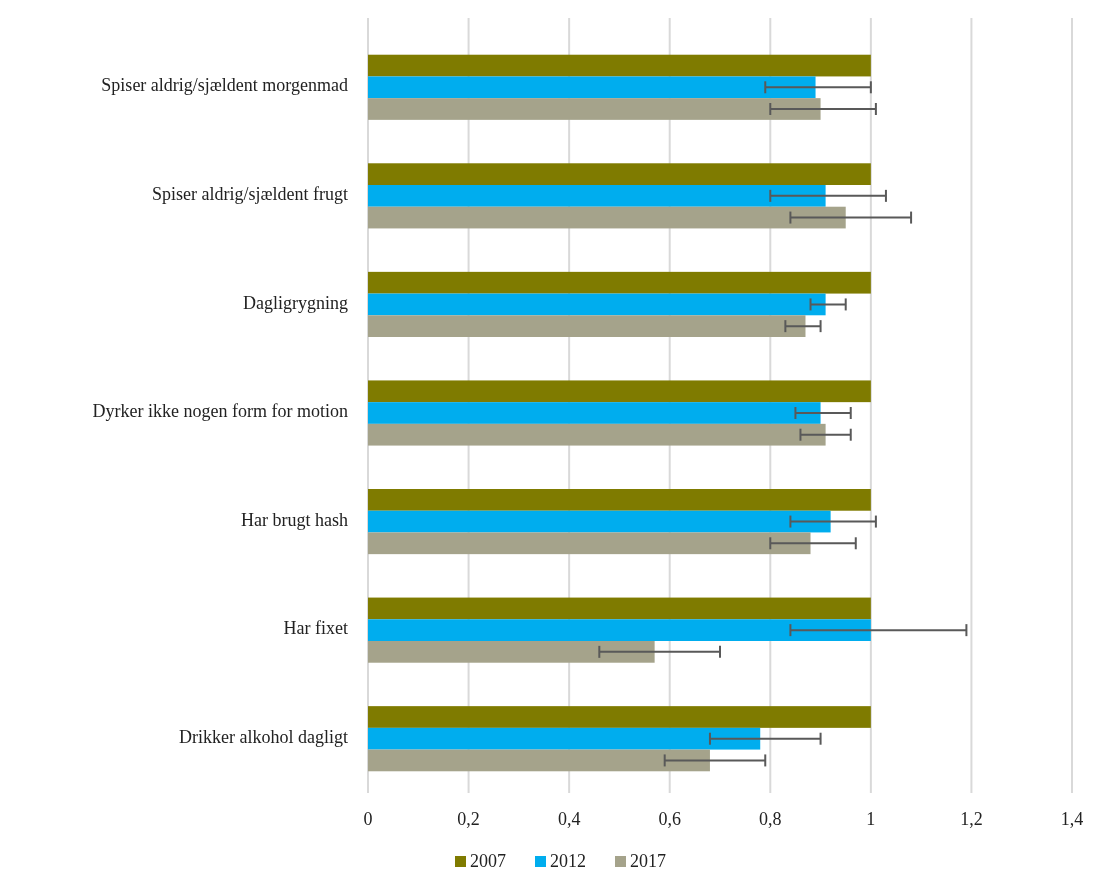  I want to click on legend-label: 2007, so click(488, 861).